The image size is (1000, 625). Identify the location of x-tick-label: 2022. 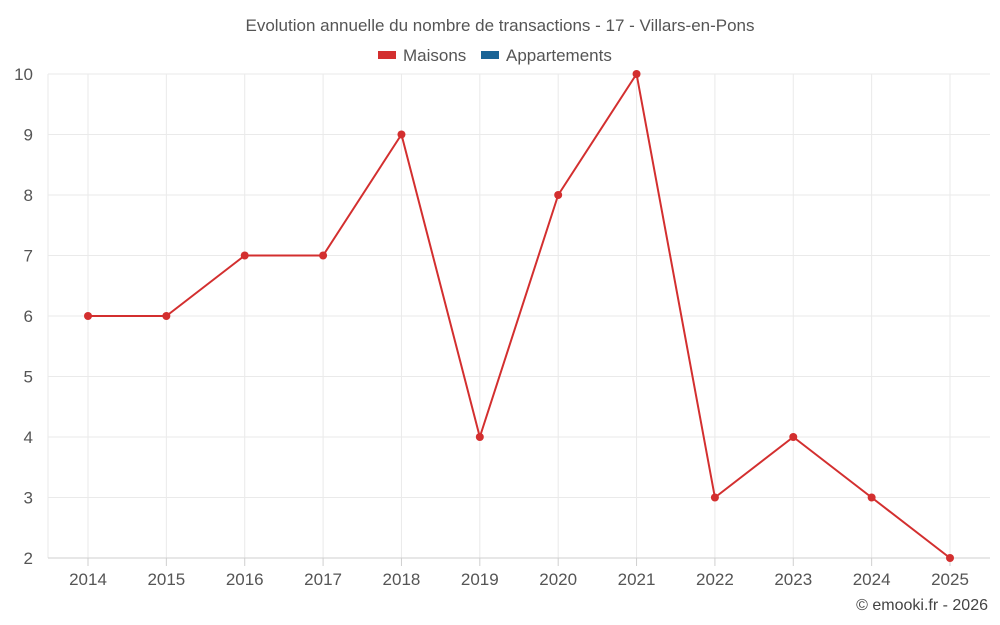
(715, 579).